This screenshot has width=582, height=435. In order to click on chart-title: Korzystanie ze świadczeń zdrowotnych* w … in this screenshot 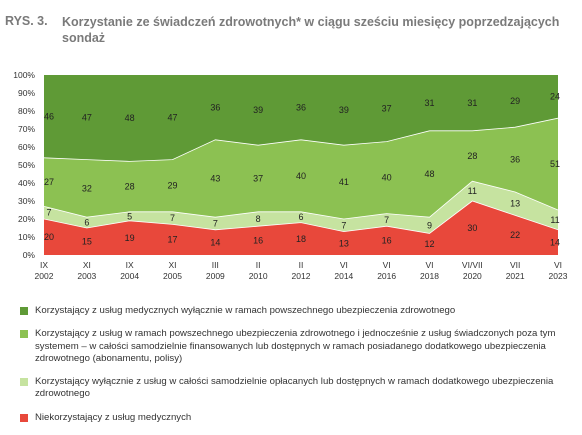, I will do `click(311, 30)`.